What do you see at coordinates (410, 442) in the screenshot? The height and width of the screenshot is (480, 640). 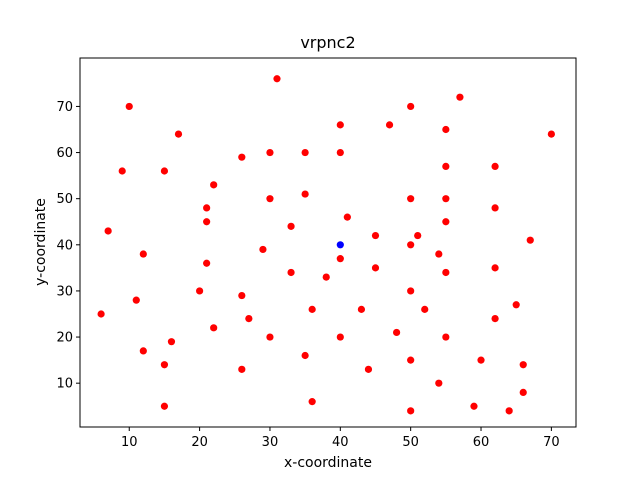 I see `x-tick-label: 50` at bounding box center [410, 442].